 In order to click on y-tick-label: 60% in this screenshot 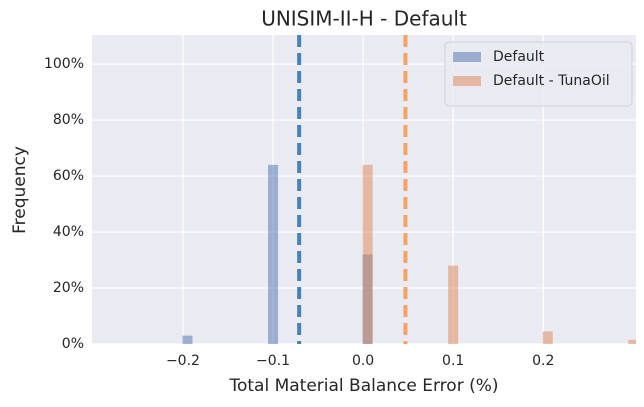, I will do `click(68, 176)`.